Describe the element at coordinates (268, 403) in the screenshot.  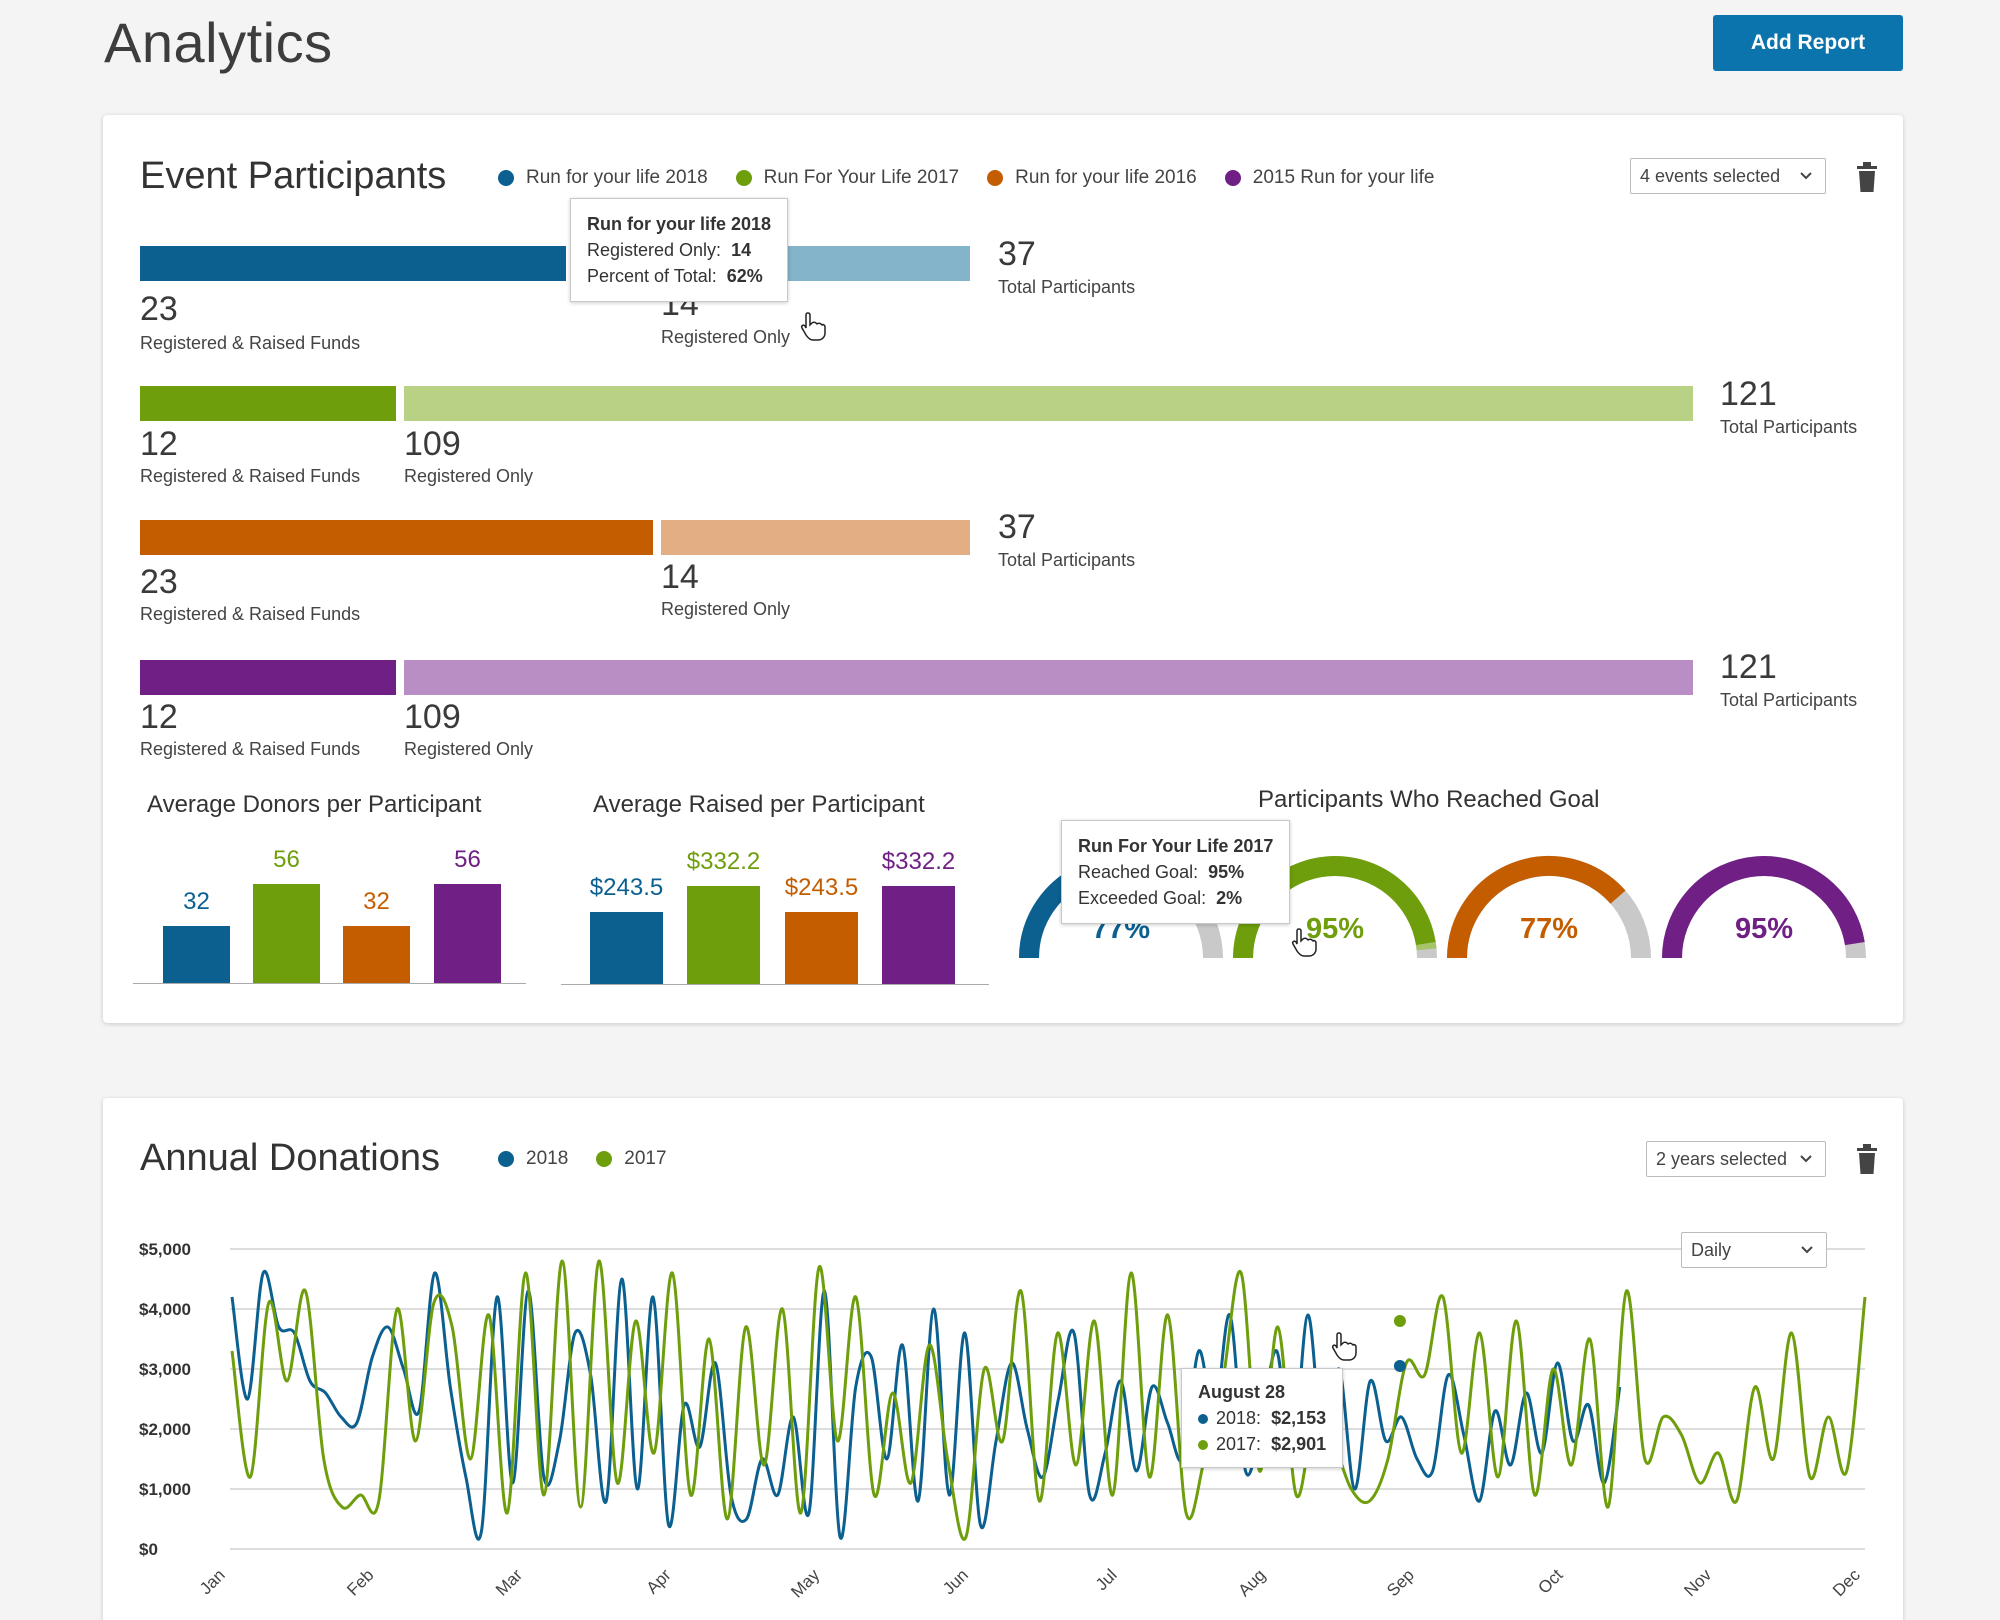
I see `row2-raised-bar` at that location.